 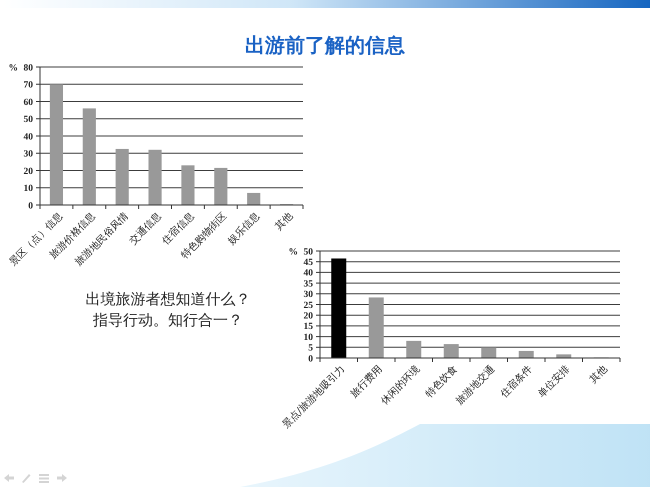 What do you see at coordinates (516, 381) in the screenshot?
I see `x-tick-label: 住宿条件` at bounding box center [516, 381].